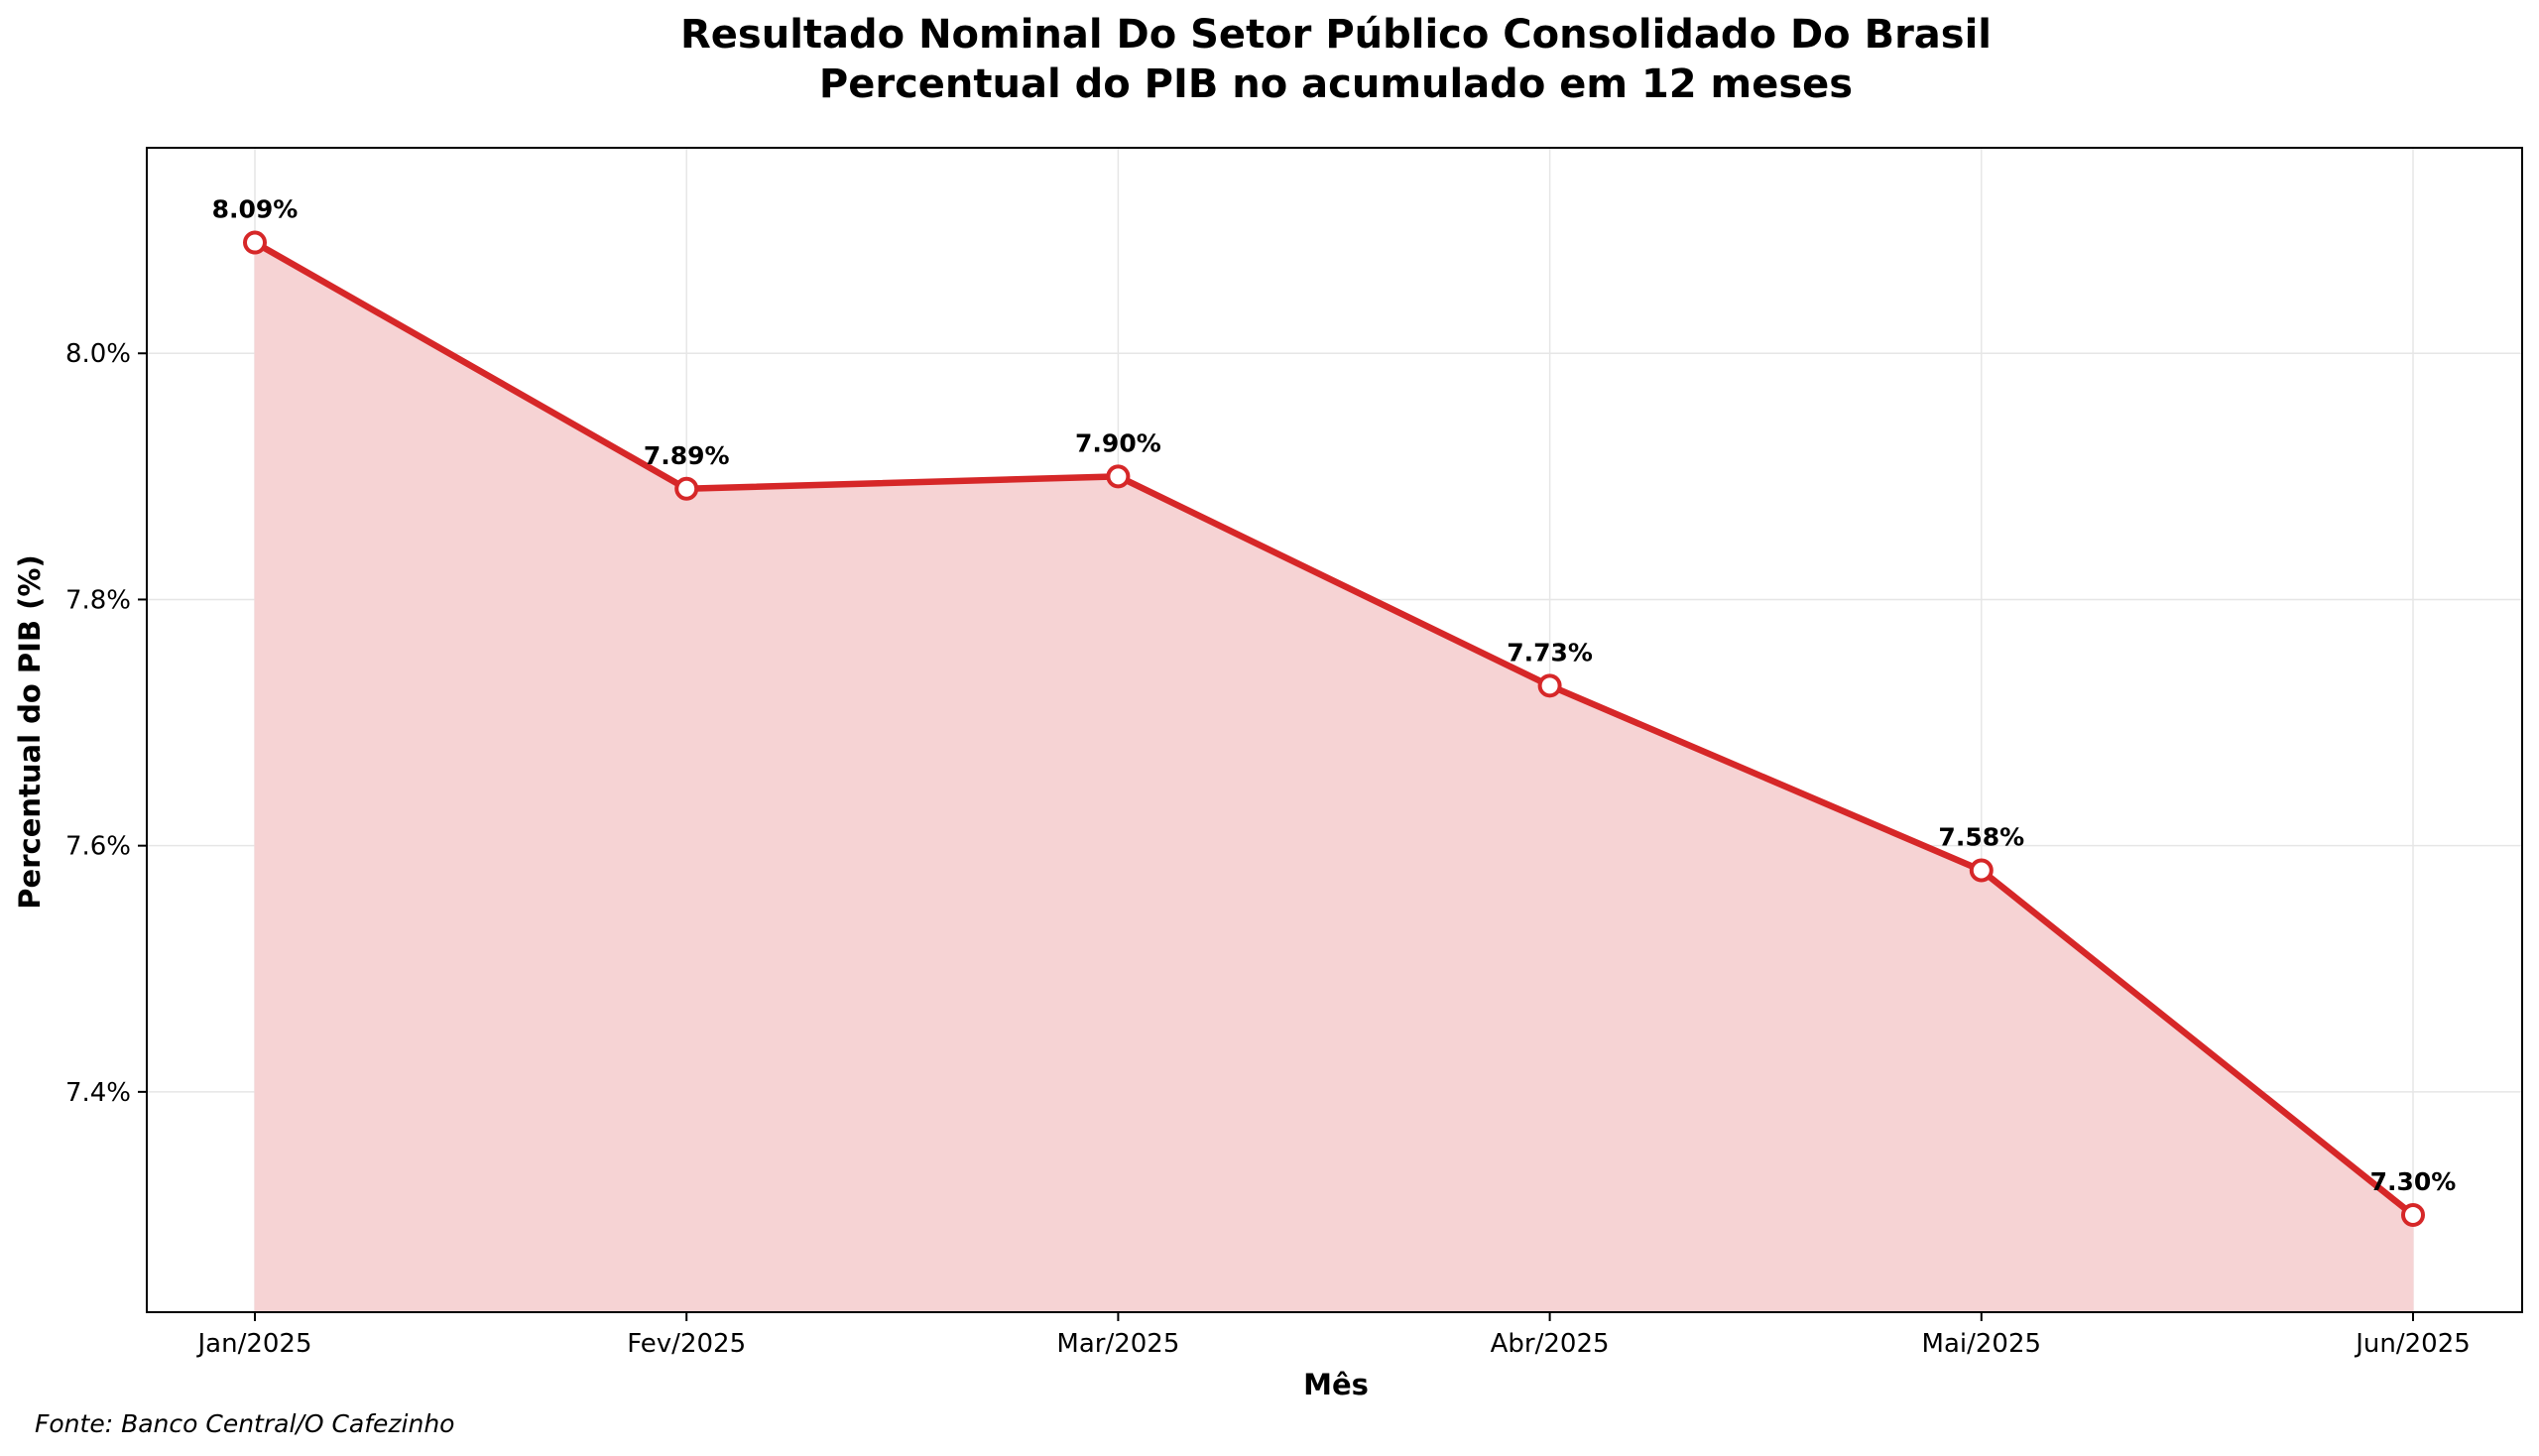  Describe the element at coordinates (1550, 652) in the screenshot. I see `data-label: 7.73%` at that location.